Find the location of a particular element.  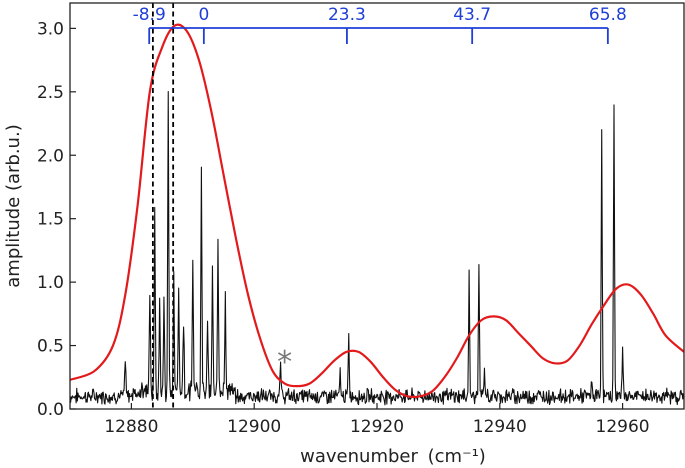

x-axis-ticks: 12880 12900 12920 12940 12960 is located at coordinates (377, 420).